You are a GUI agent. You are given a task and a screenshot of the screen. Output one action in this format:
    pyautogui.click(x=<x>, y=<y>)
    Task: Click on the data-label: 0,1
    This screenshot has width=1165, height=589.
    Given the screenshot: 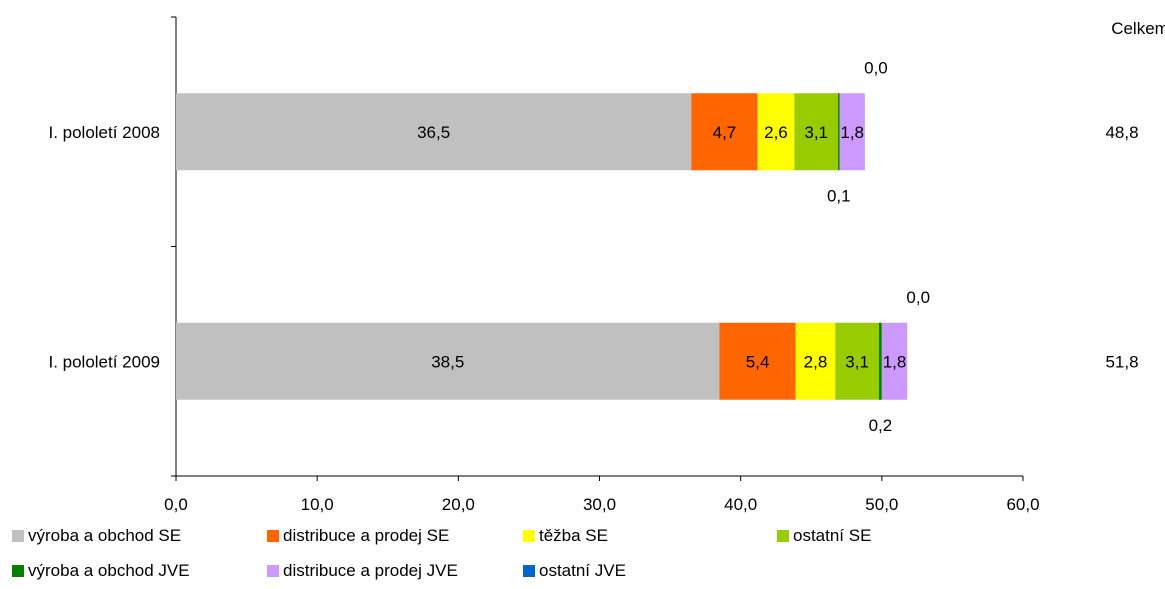 What is the action you would take?
    pyautogui.click(x=839, y=195)
    